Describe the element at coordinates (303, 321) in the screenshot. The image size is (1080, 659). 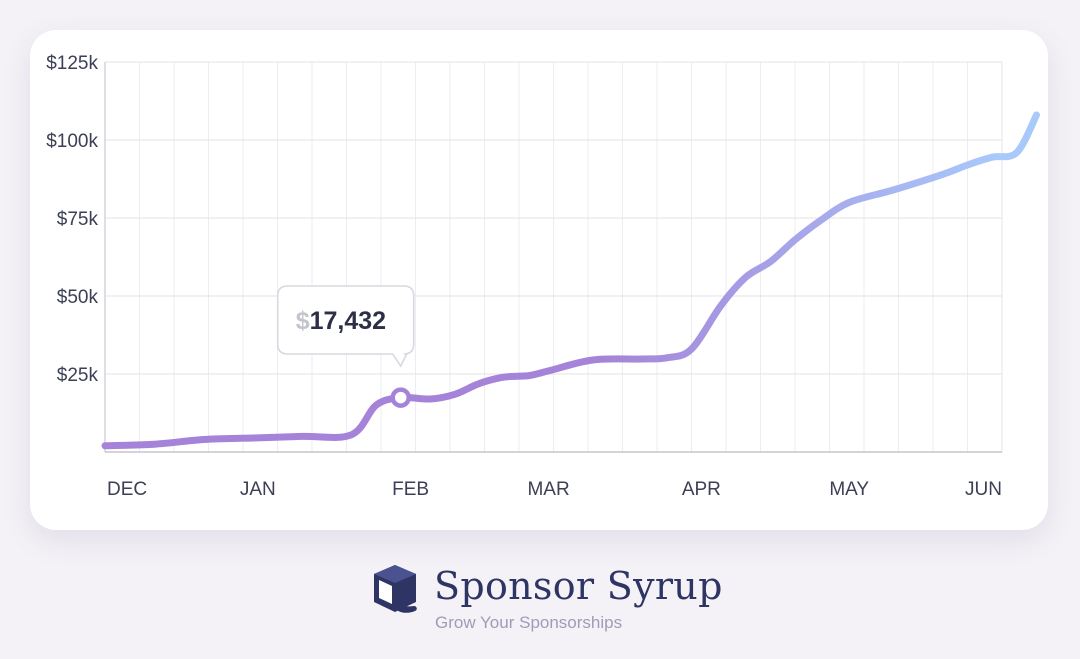
I see `tooltip-currency-symbol: $` at that location.